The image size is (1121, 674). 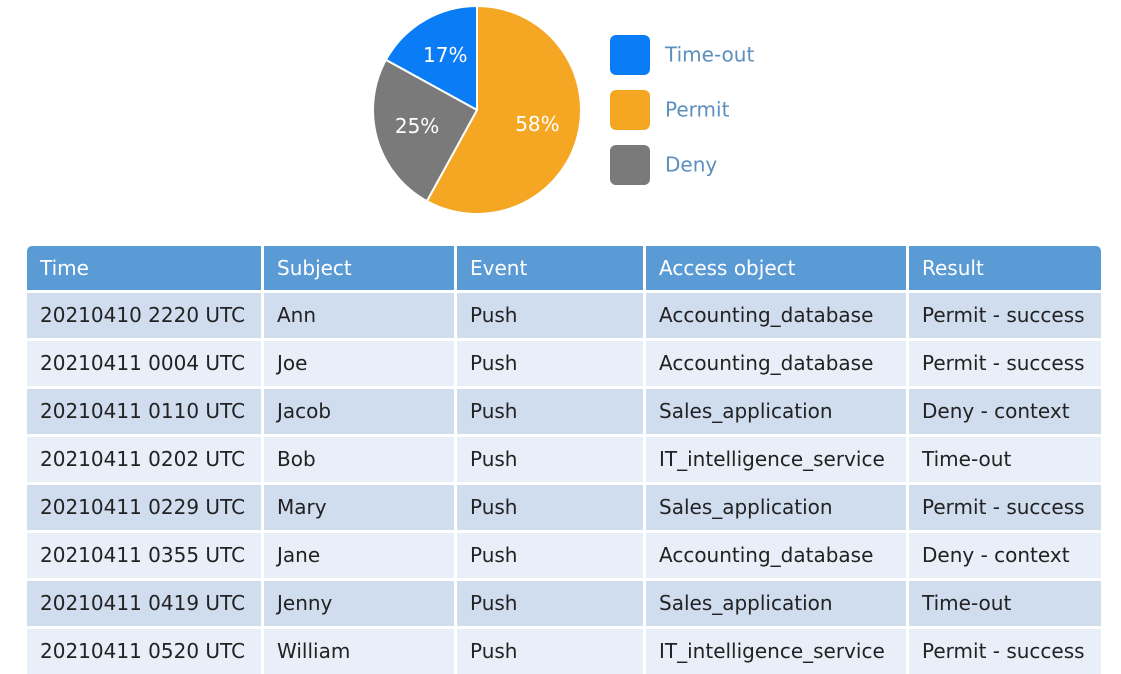 I want to click on table-cell: Jane, so click(x=359, y=555).